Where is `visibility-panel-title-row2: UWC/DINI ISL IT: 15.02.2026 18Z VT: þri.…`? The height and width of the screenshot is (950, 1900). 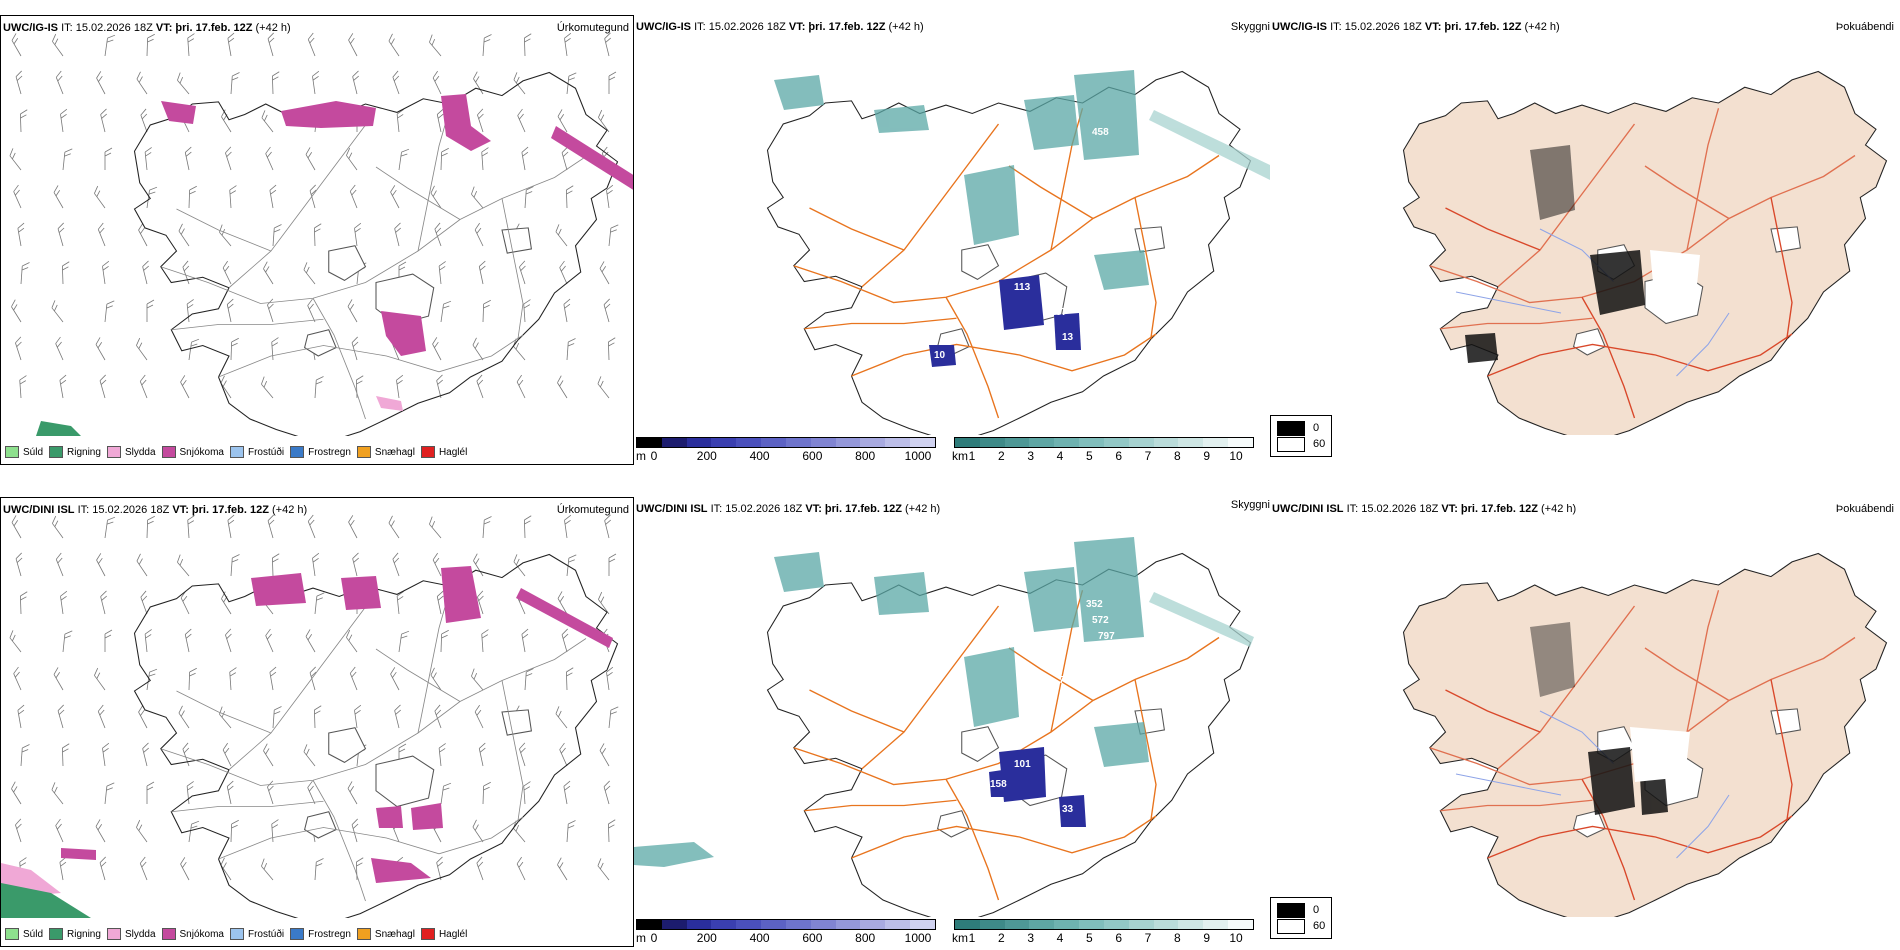 visibility-panel-title-row2: UWC/DINI ISL IT: 15.02.2026 18Z VT: þri.… is located at coordinates (788, 509).